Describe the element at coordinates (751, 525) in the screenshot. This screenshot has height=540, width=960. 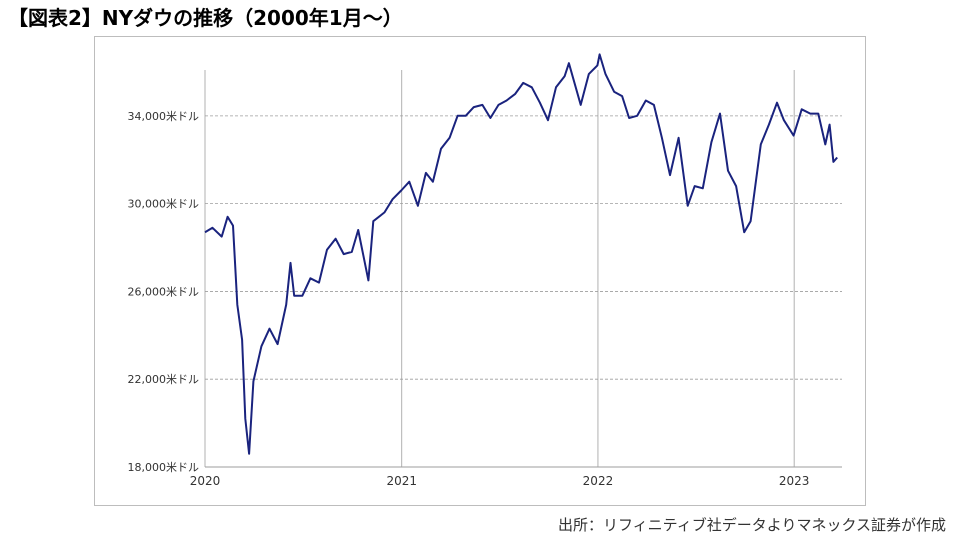
I see `source-note: 出所：リフィニティブ社データよりマネックス証券が作成` at that location.